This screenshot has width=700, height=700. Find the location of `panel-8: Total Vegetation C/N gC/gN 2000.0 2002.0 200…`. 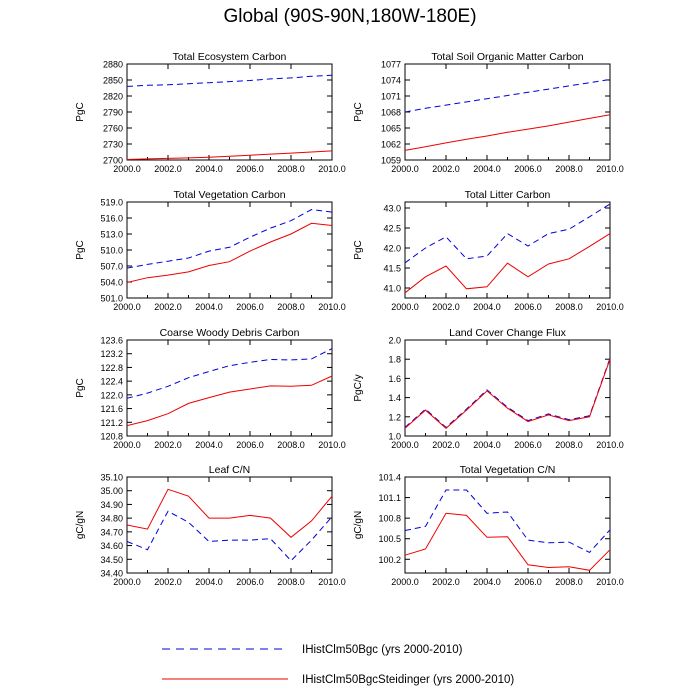

panel-8: Total Vegetation C/N gC/gN 2000.0 2002.0 200… is located at coordinates (488, 525).